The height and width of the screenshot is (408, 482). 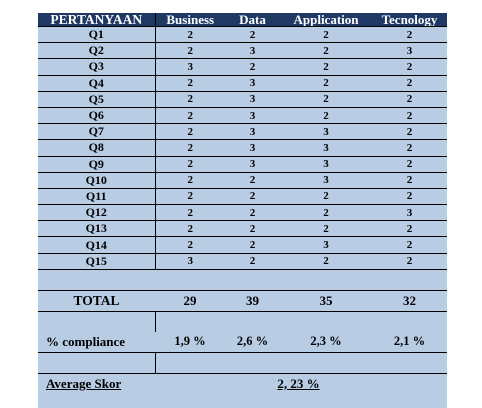 I want to click on table-row: Q3 3 2 2 2, so click(x=242, y=67).